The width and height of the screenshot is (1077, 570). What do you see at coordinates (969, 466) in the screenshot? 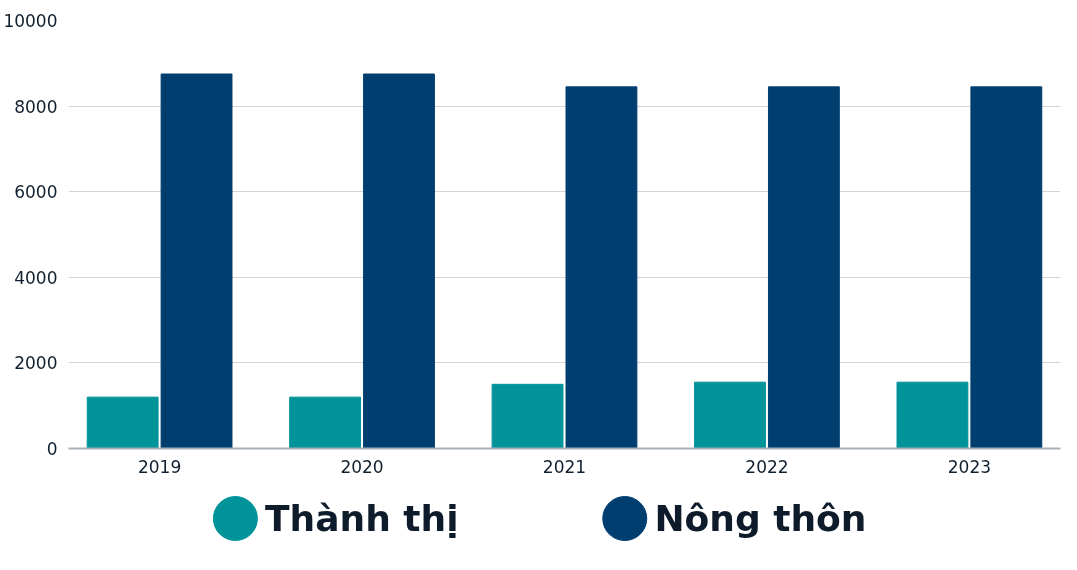
I see `x-tick-label: 2023` at bounding box center [969, 466].